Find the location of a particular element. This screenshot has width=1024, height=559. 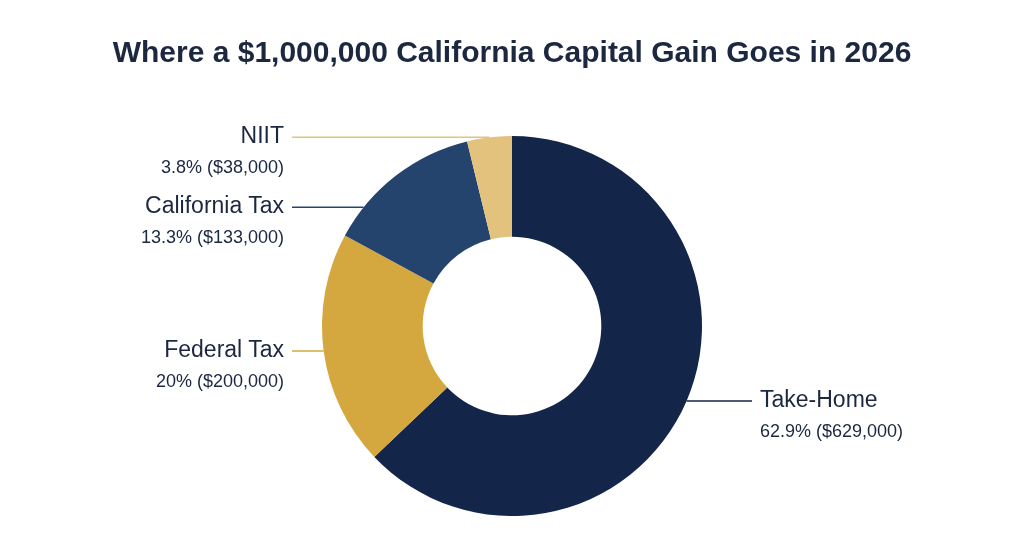

data-label: 3.8% ($38,000) is located at coordinates (222, 167).